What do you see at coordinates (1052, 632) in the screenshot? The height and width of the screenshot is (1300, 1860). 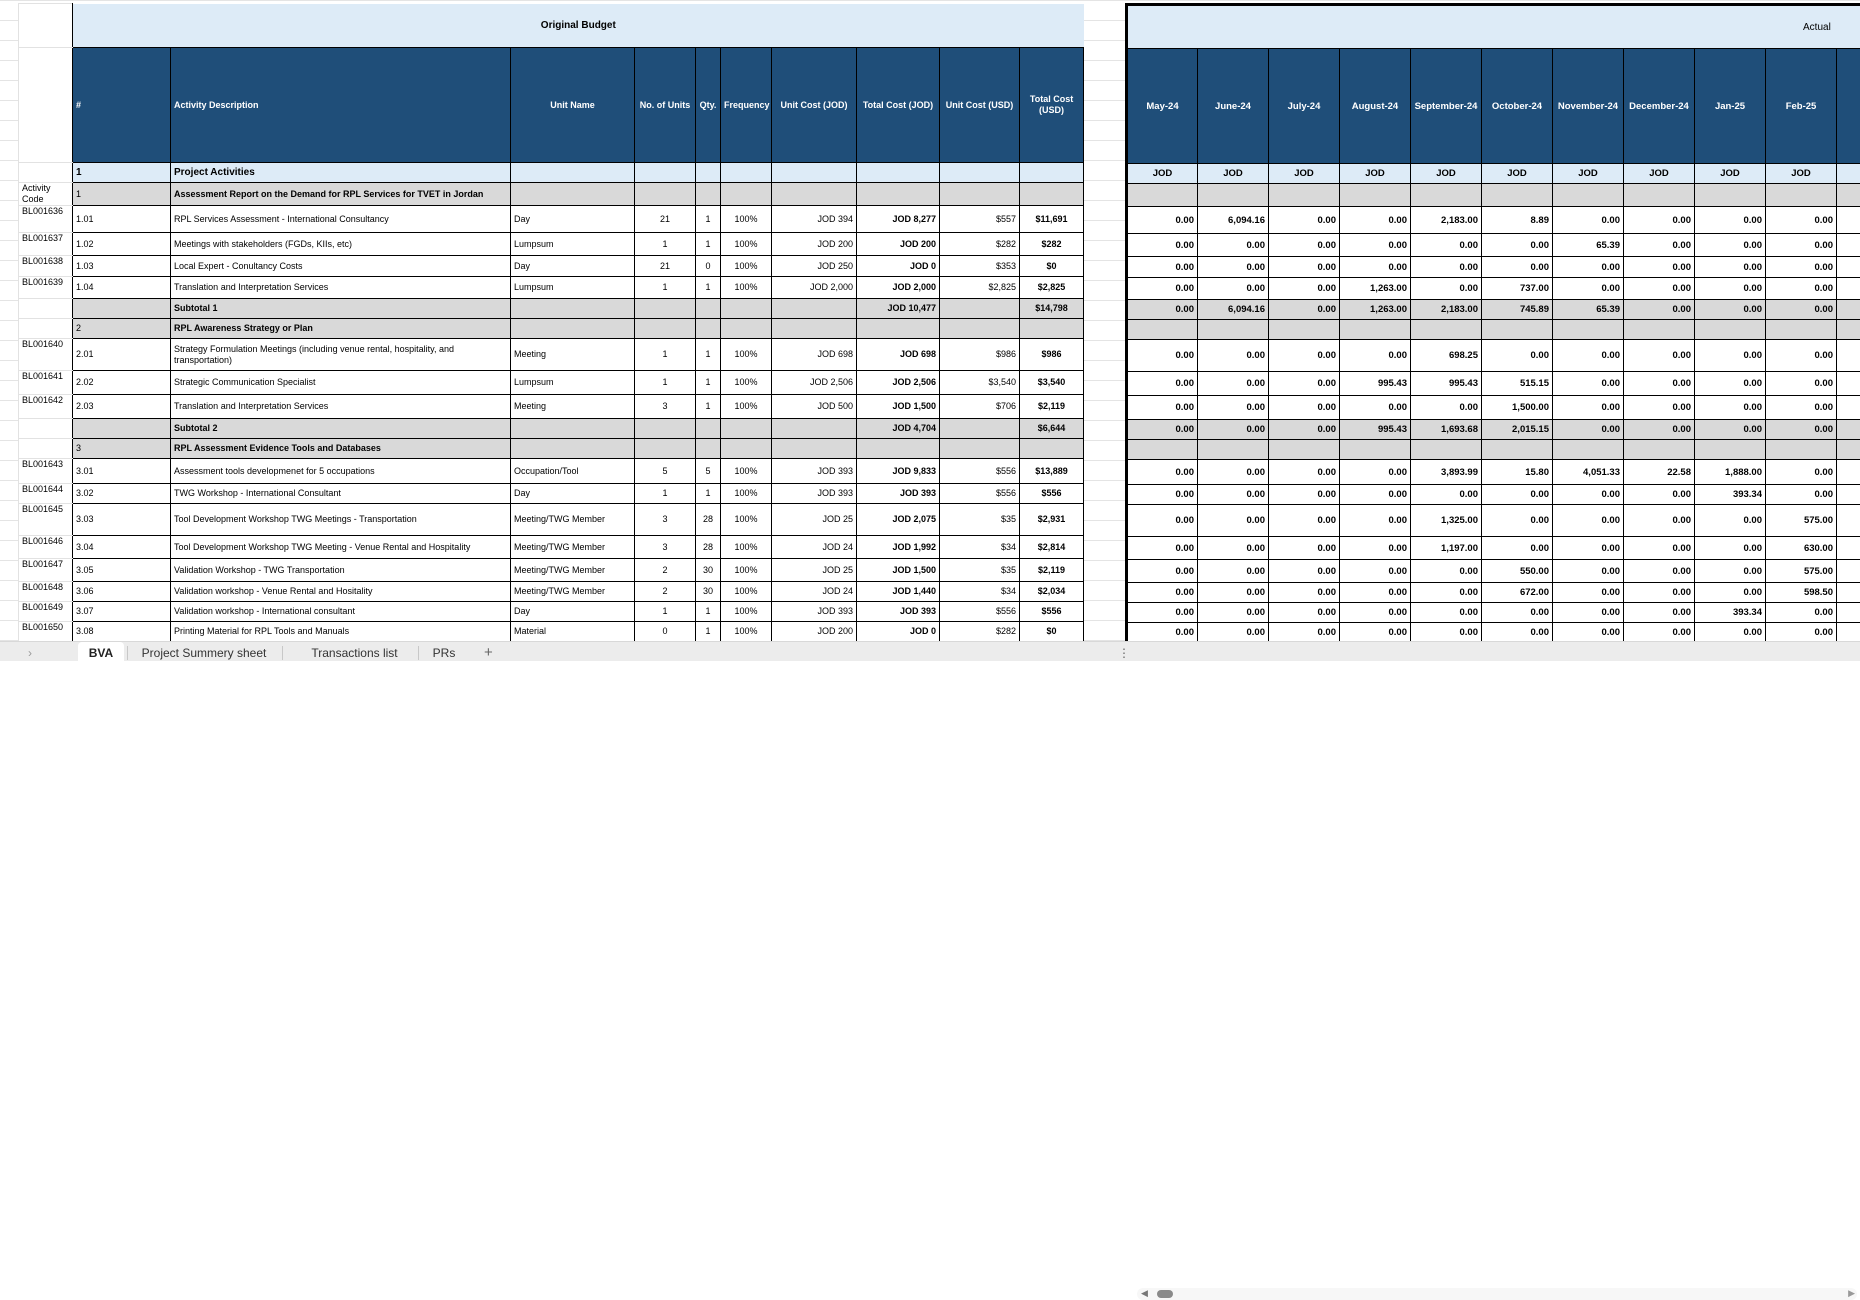 I see `total-cost-usd: $0` at bounding box center [1052, 632].